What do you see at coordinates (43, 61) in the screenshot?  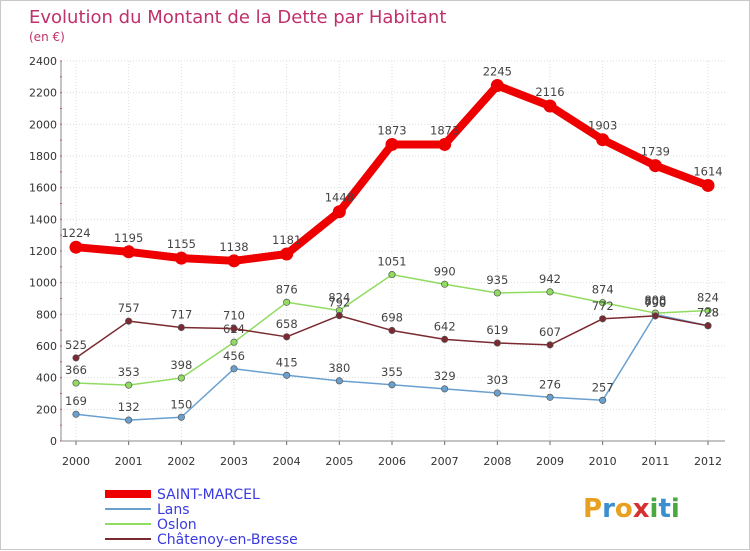 I see `y-tick-label: 2400` at bounding box center [43, 61].